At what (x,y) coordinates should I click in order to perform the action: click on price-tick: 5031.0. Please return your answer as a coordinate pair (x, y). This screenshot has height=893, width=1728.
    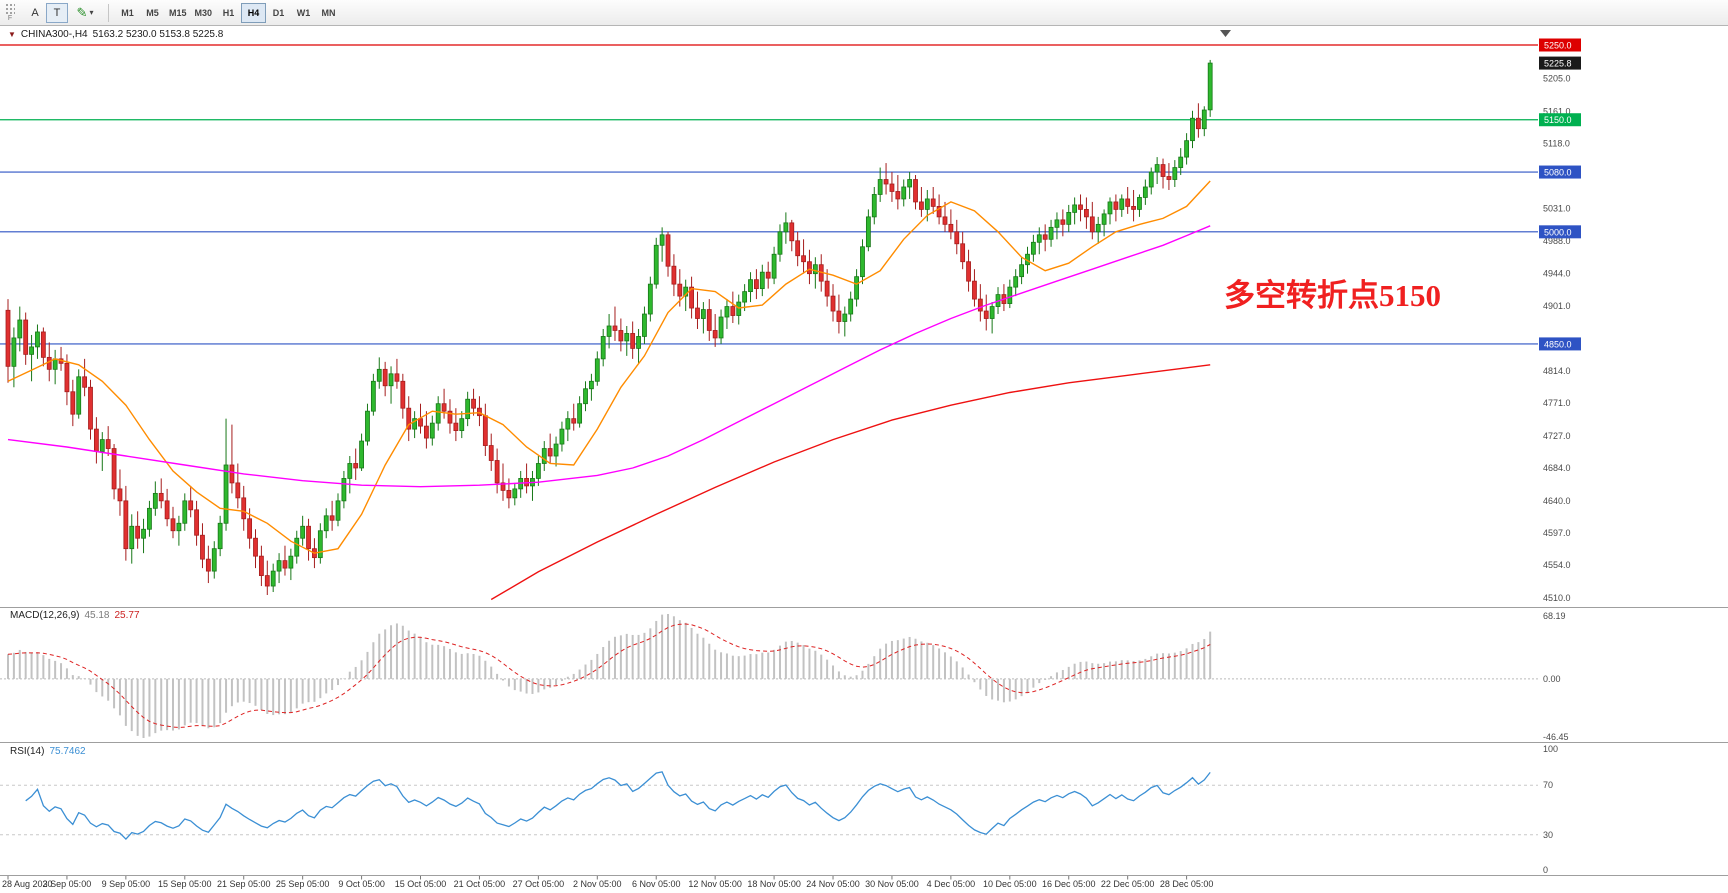
    Looking at the image, I should click on (1557, 209).